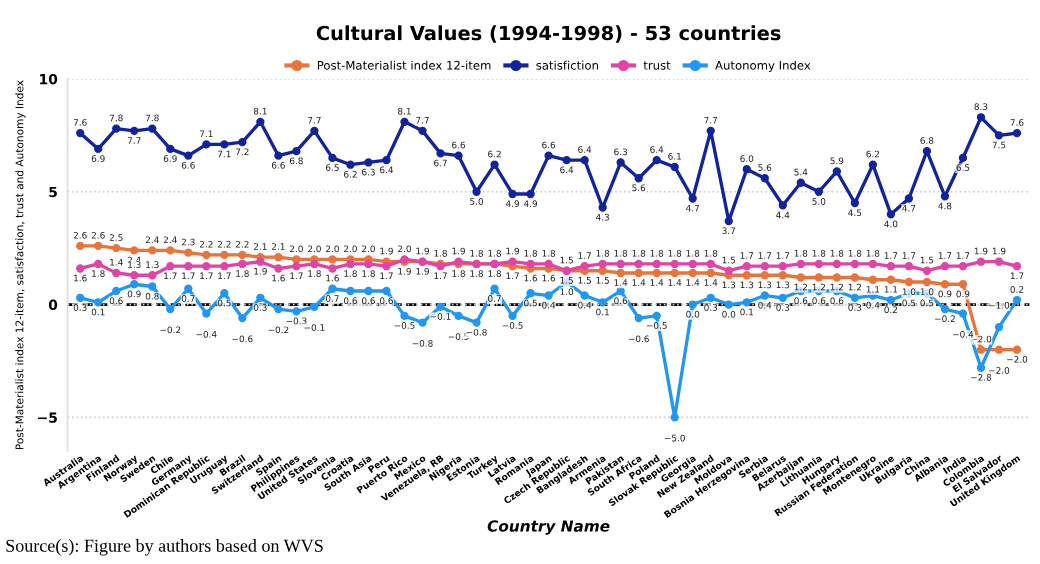 The height and width of the screenshot is (564, 1040). What do you see at coordinates (548, 34) in the screenshot?
I see `chart-title: Cultural Values (1994-1998) - 53 countries` at bounding box center [548, 34].